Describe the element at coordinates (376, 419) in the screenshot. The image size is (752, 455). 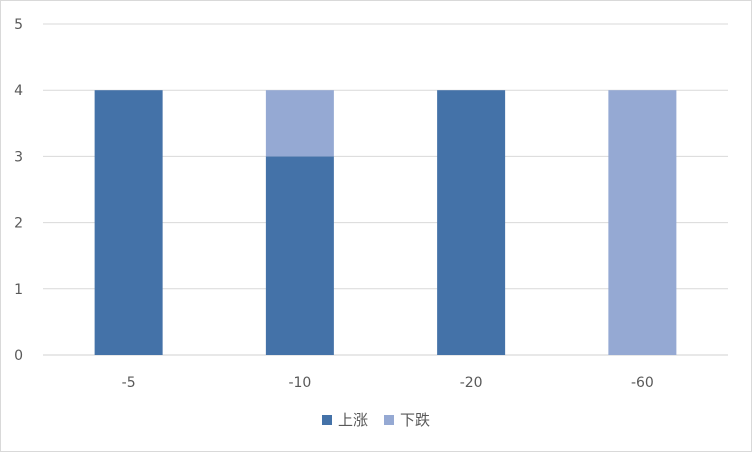
I see `legend: 上涨 下跌` at that location.